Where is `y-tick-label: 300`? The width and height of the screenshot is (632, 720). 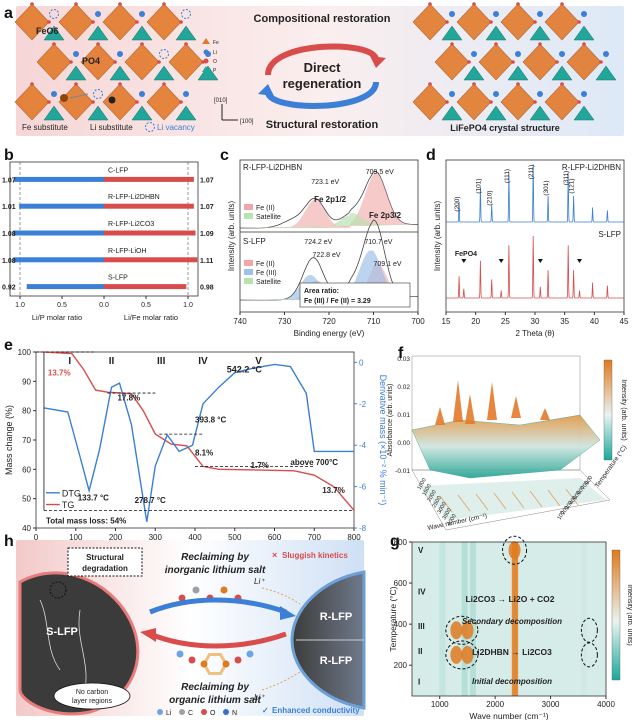 y-tick-label: 300 is located at coordinates (570, 505).